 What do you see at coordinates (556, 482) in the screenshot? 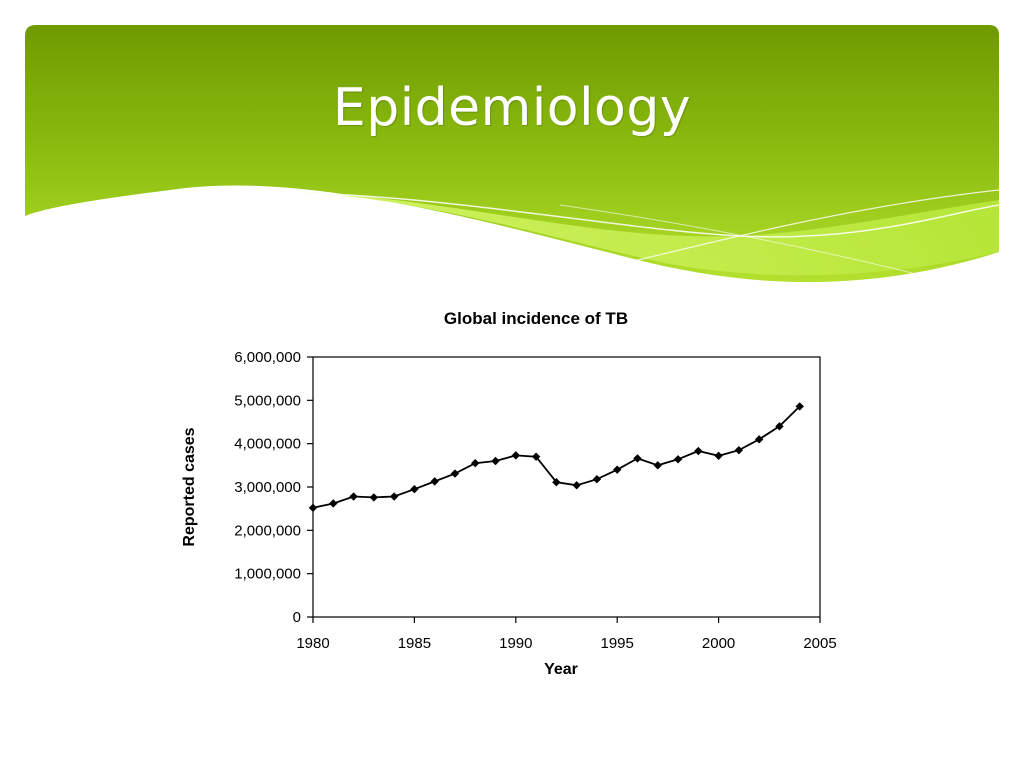
I see `data-point-1992` at bounding box center [556, 482].